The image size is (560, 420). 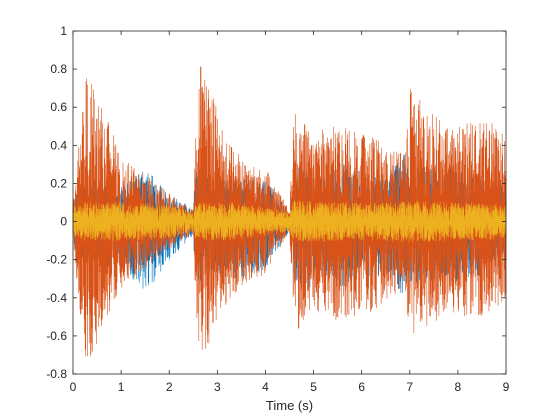 I want to click on x-tick-label: 3, so click(x=217, y=387).